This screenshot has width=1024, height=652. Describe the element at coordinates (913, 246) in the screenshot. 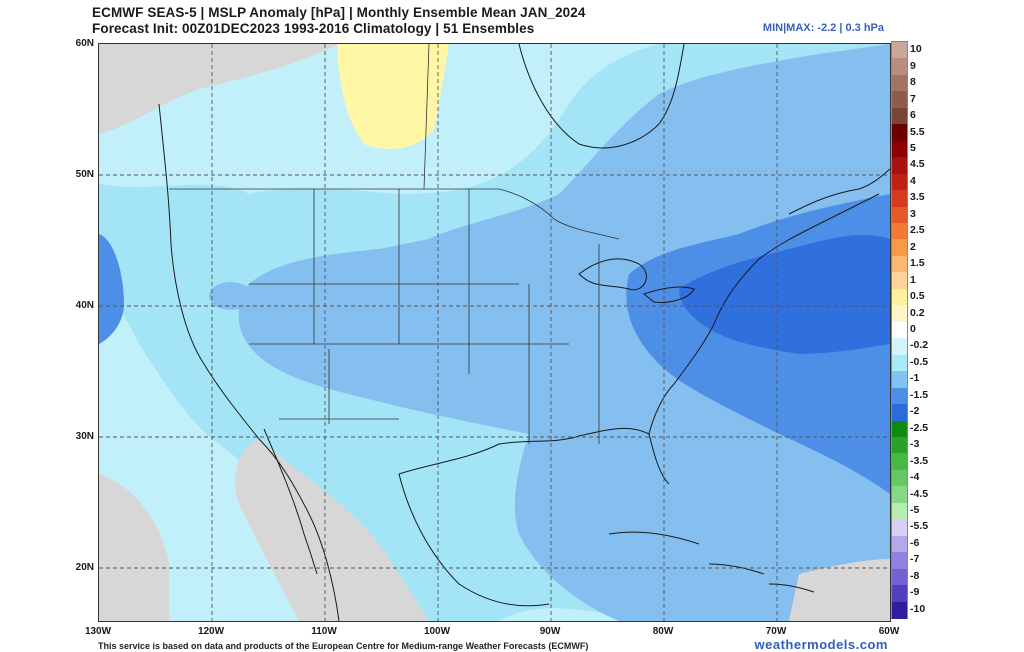

I see `colorbar-label: 2` at that location.